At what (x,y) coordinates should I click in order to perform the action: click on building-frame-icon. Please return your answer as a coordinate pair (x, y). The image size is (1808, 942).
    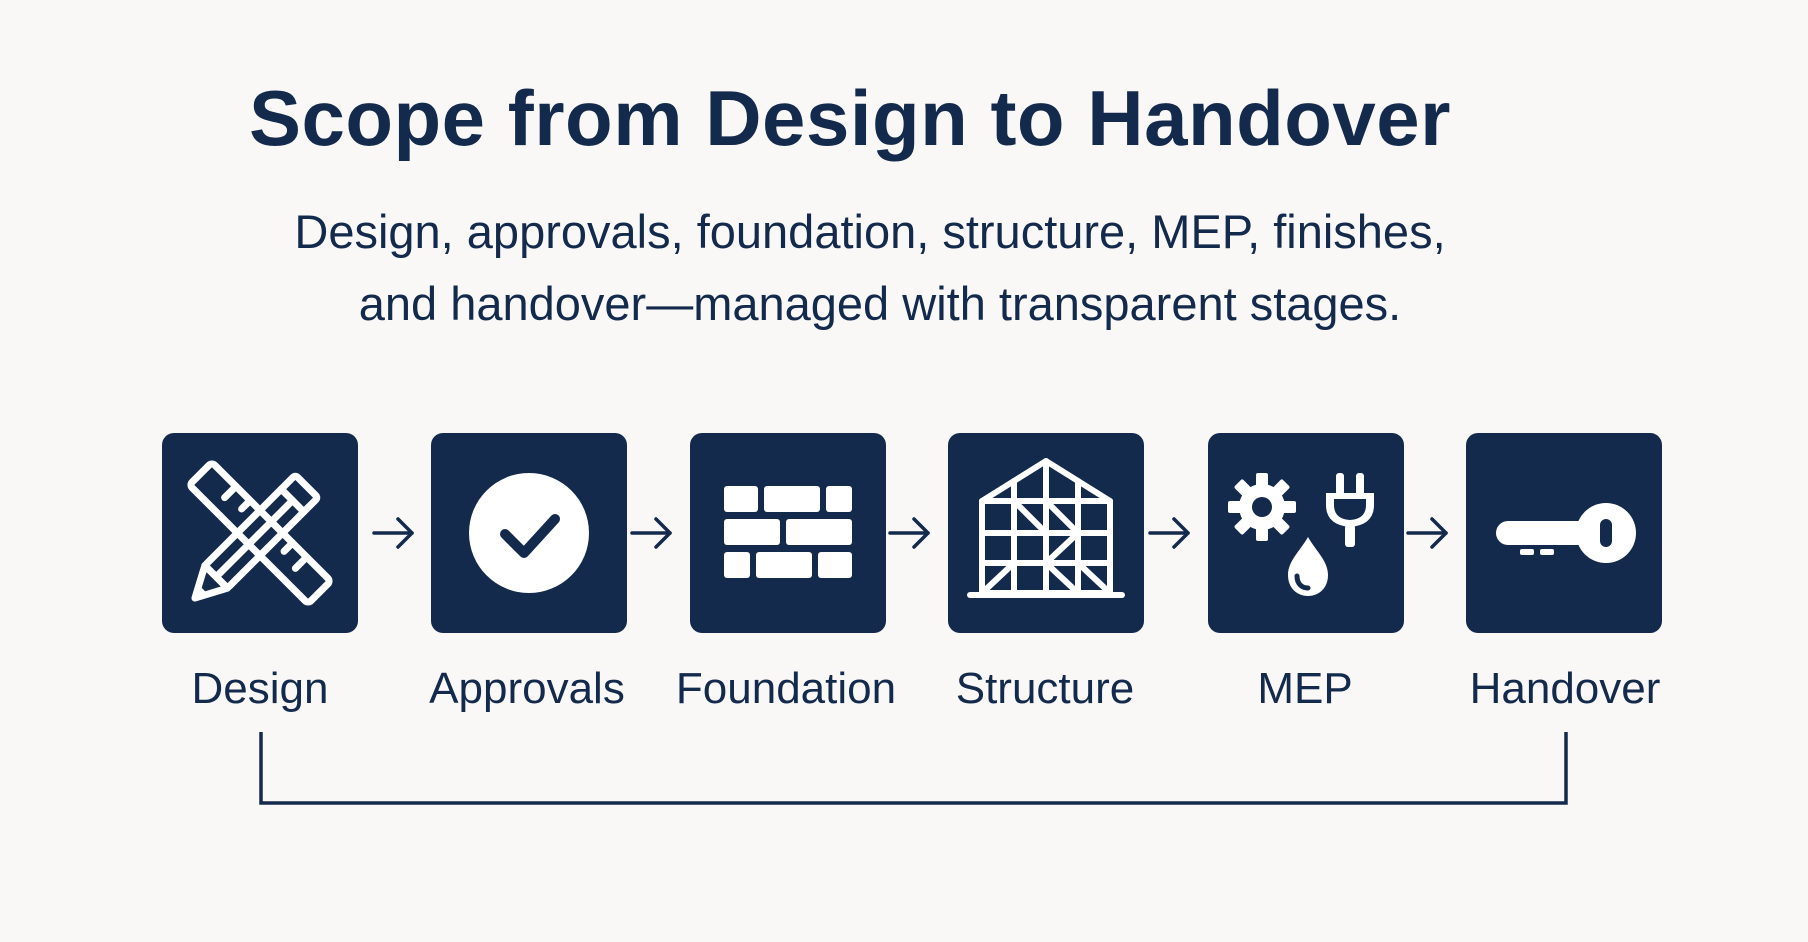
    Looking at the image, I should click on (1046, 528).